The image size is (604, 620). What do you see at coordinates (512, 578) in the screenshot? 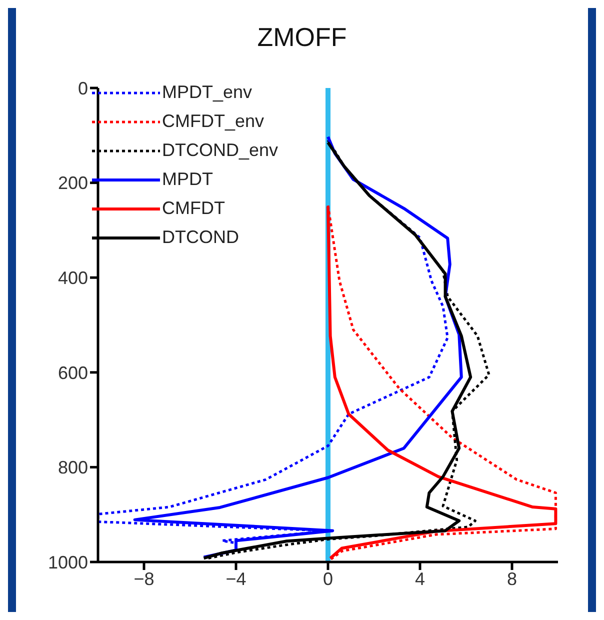
I see `x-tick-label: 8` at bounding box center [512, 578].